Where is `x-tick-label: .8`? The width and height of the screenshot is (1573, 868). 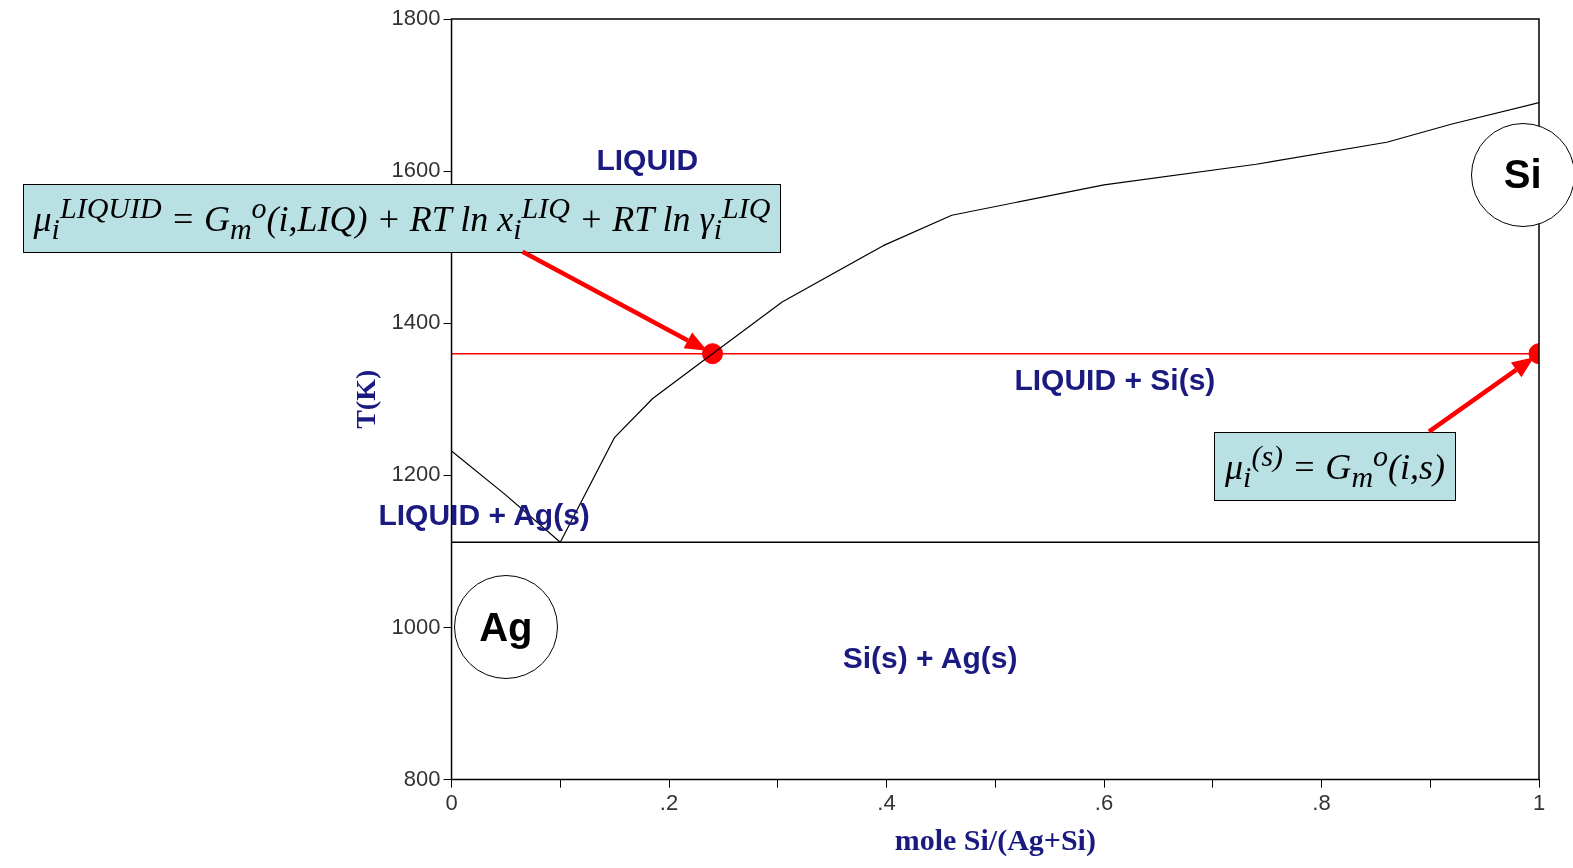 x-tick-label: .8 is located at coordinates (1321, 802).